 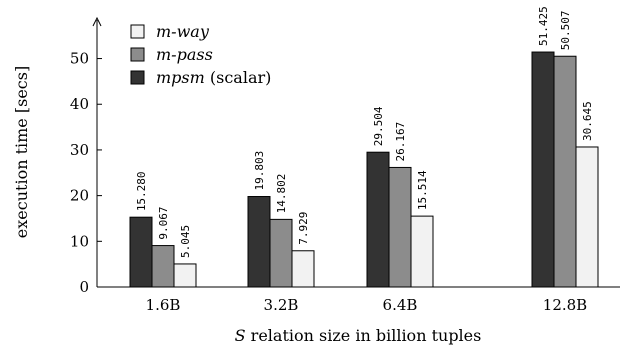 What do you see at coordinates (213, 77) in the screenshot?
I see `legend-label-mpsm: mpsm (scalar)` at bounding box center [213, 77].